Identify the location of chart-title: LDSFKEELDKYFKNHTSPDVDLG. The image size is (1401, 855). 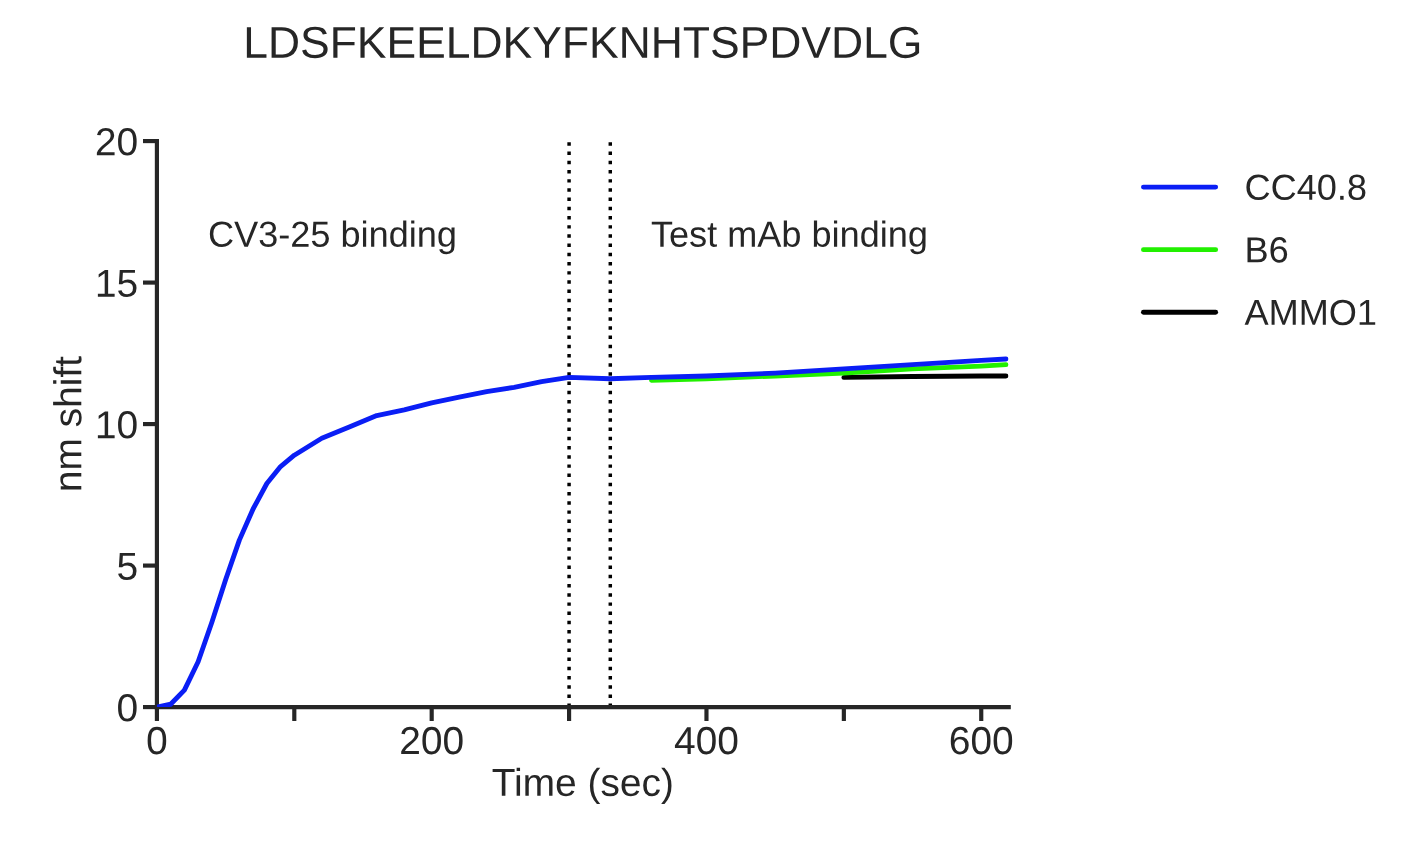
(583, 42).